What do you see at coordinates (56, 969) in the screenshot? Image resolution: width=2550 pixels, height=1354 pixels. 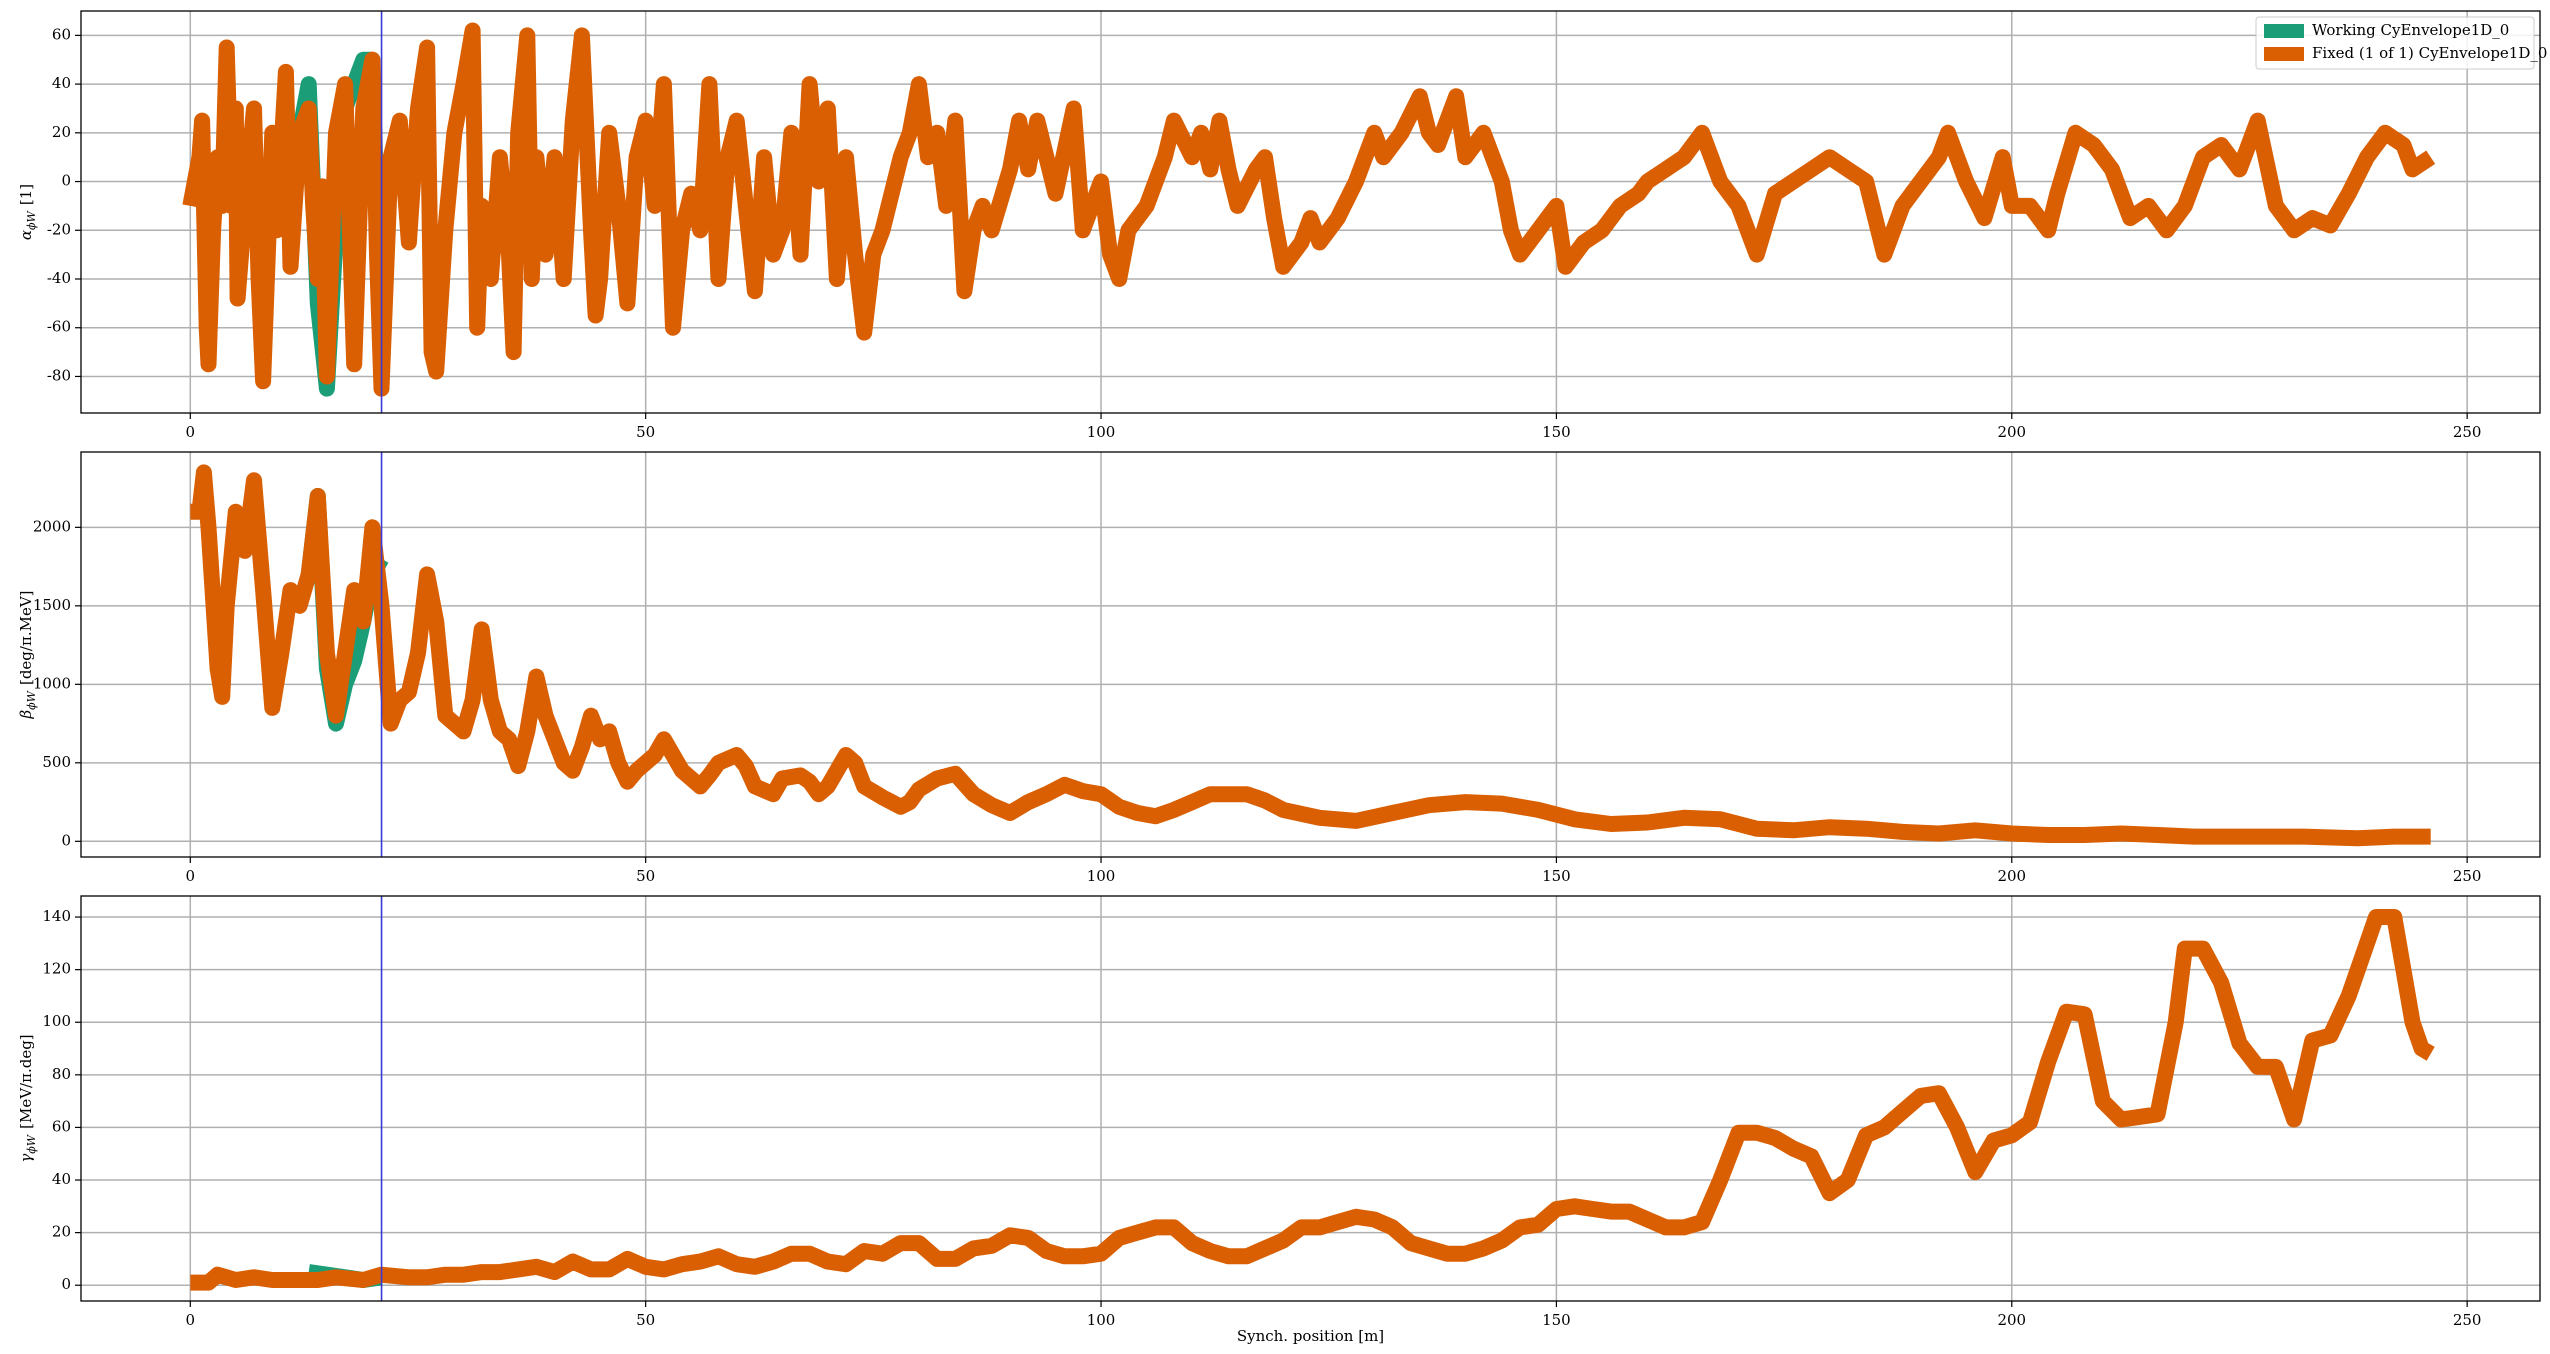 I see `y-tick-label: 120` at bounding box center [56, 969].